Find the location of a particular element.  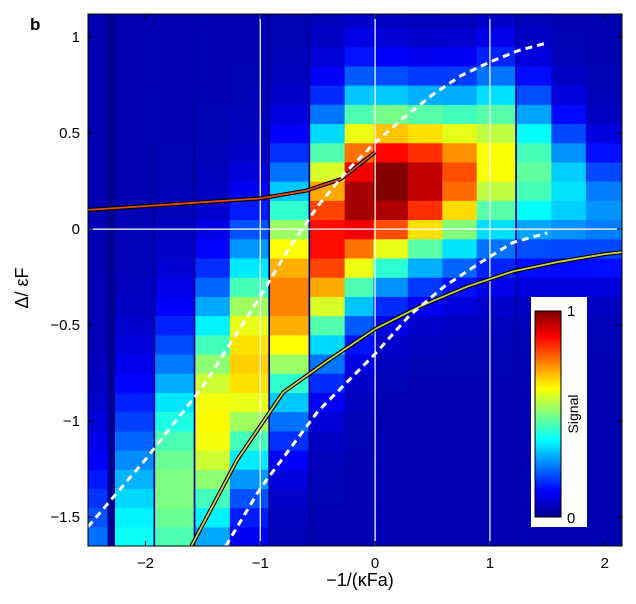

y-tick-label: −1.5 is located at coordinates (65, 517).